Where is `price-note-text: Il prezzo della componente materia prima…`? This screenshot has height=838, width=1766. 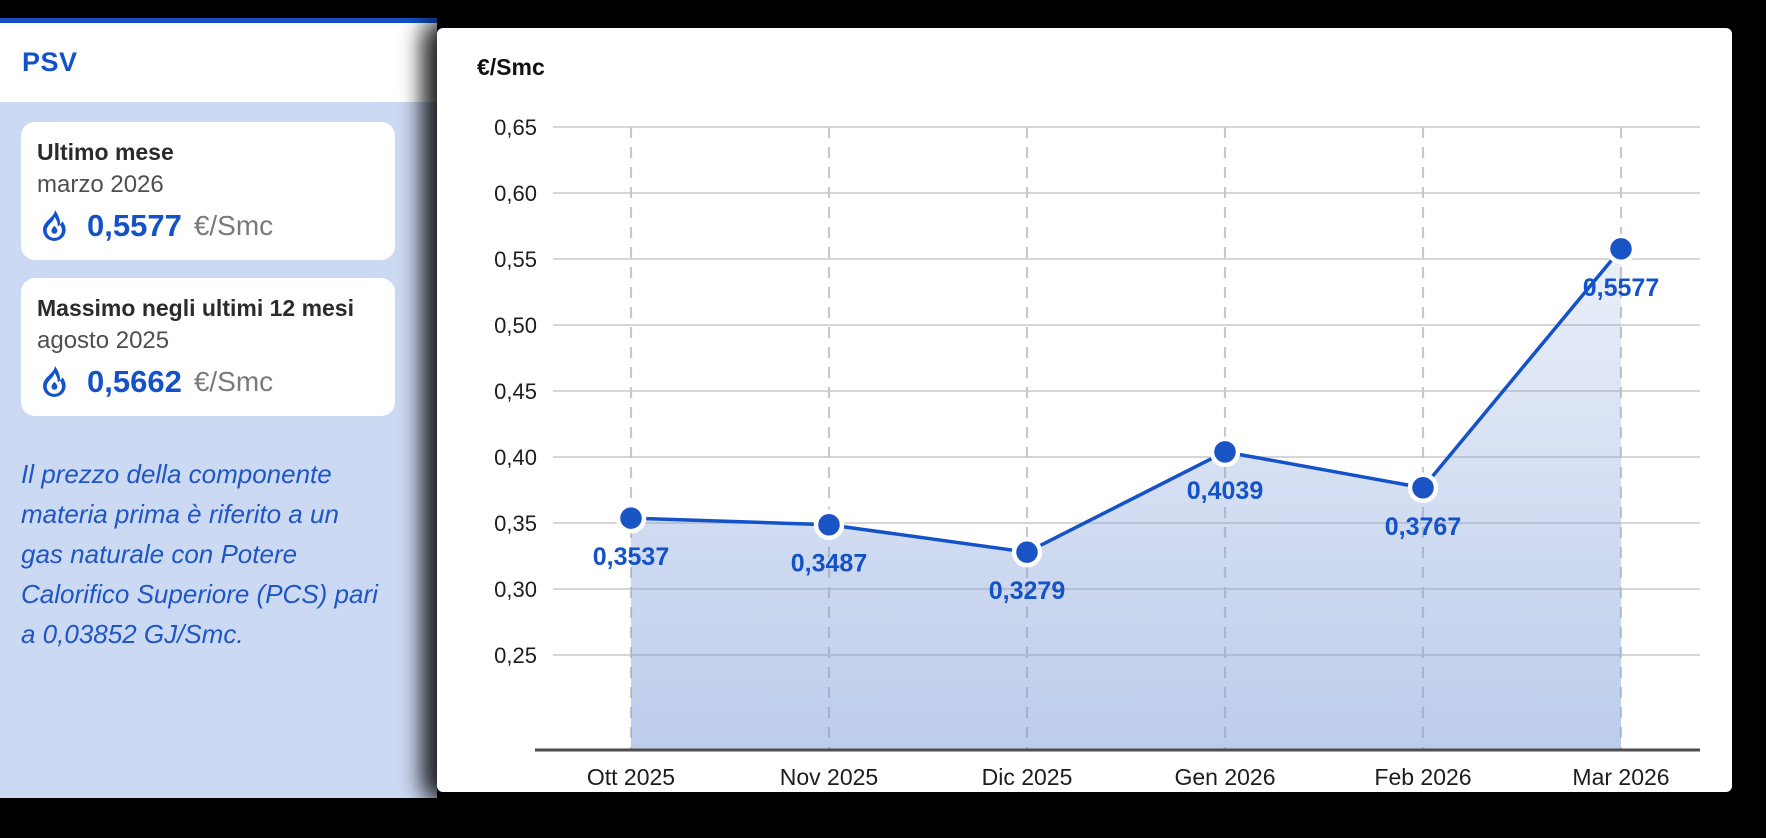
price-note-text: Il prezzo della componente materia prima… is located at coordinates (199, 554).